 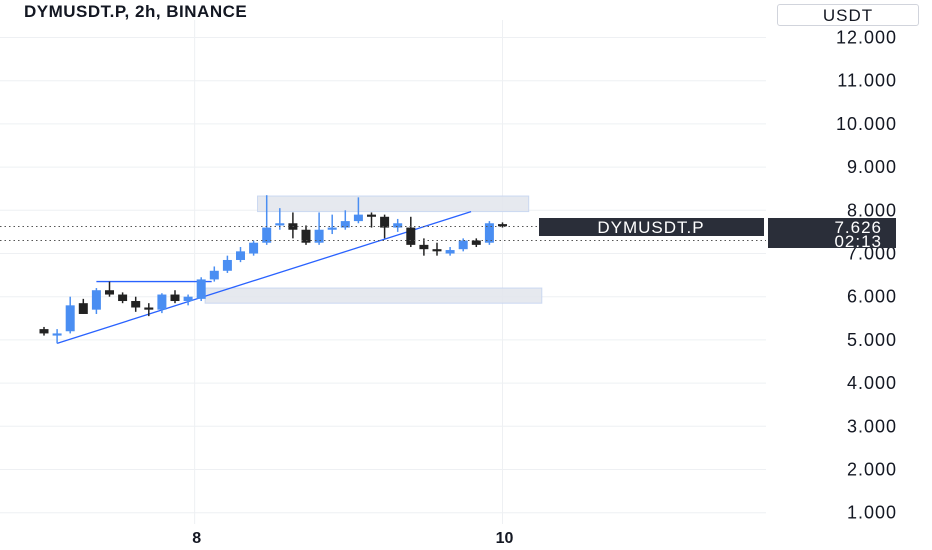 What do you see at coordinates (872, 426) in the screenshot?
I see `y-tick-label: 3.000` at bounding box center [872, 426].